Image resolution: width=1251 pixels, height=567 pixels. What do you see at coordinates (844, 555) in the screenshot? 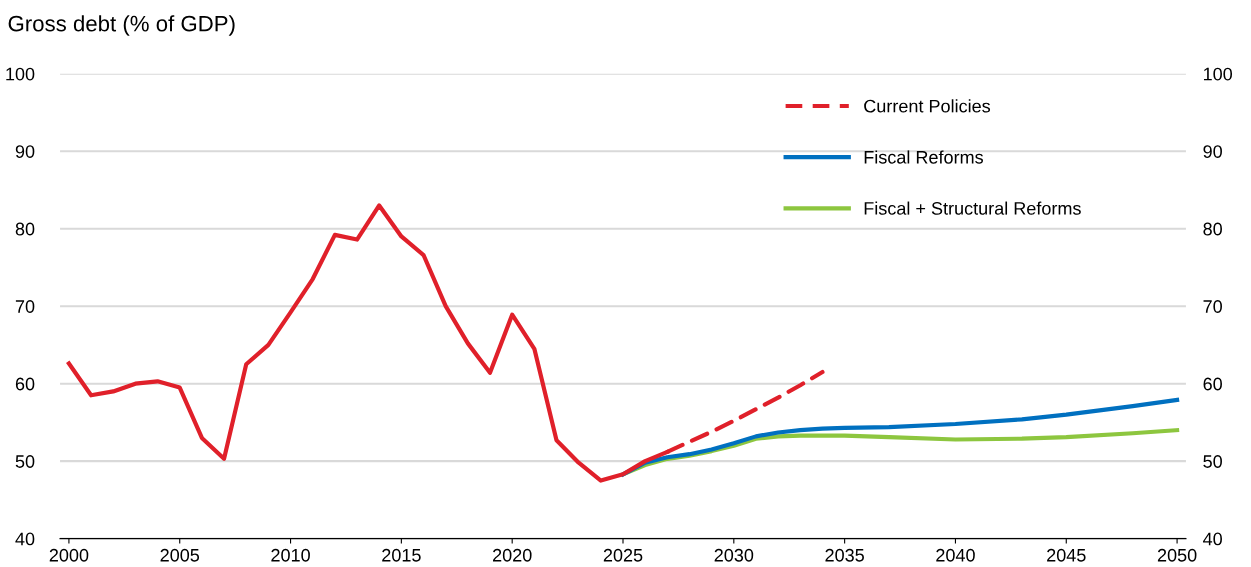
I see `x-tick-label: 2035` at bounding box center [844, 555].